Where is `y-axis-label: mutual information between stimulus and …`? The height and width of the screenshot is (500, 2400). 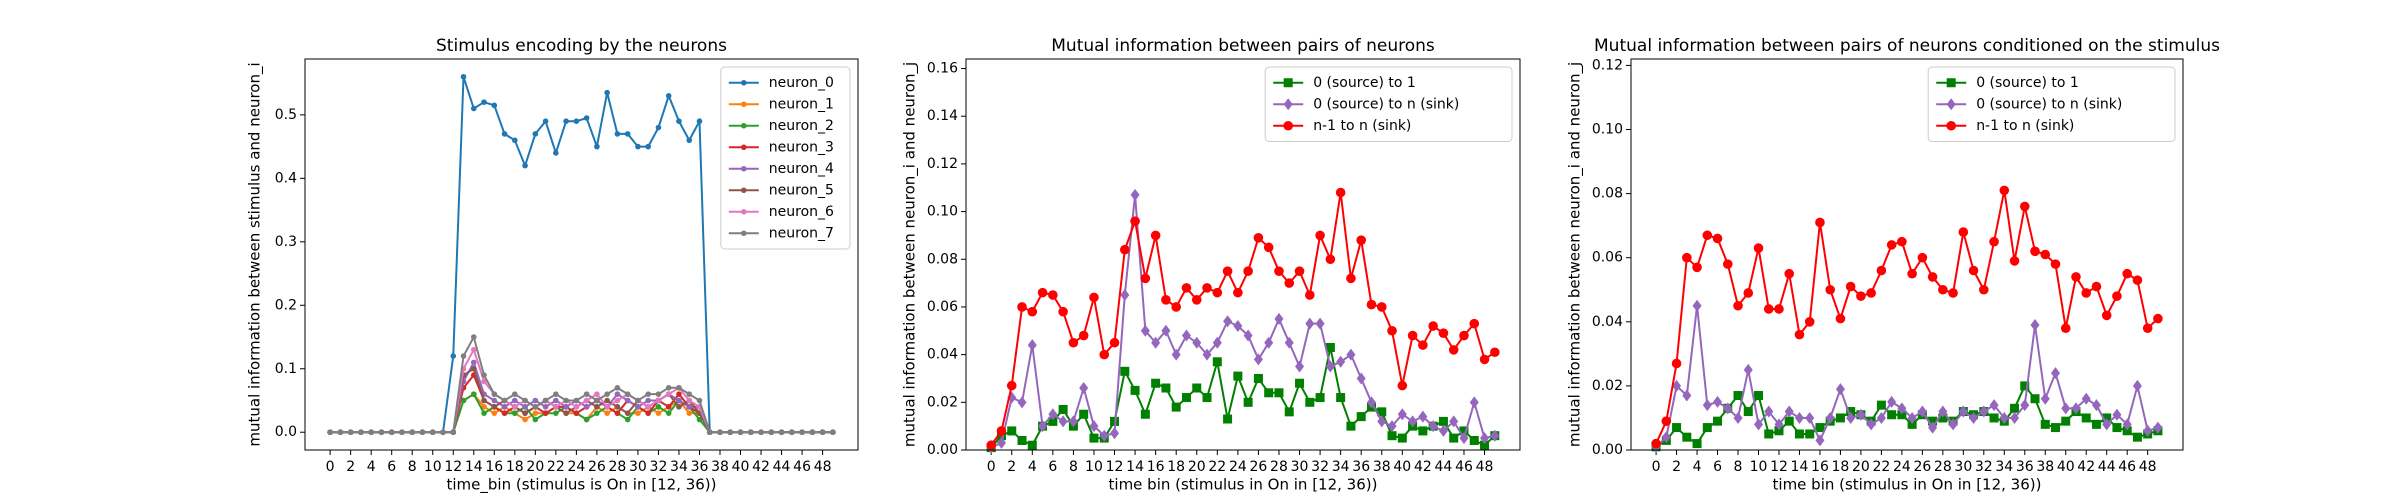 y-axis-label: mutual information between stimulus and … is located at coordinates (255, 254).